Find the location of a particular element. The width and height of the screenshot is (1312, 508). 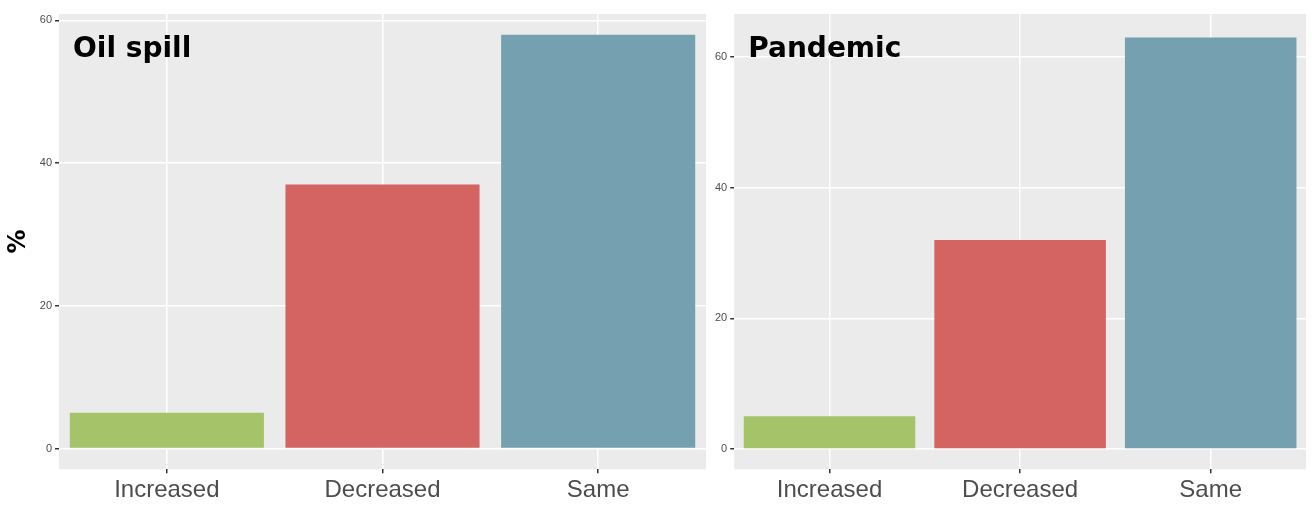

y-axis-title: % is located at coordinates (16, 241).